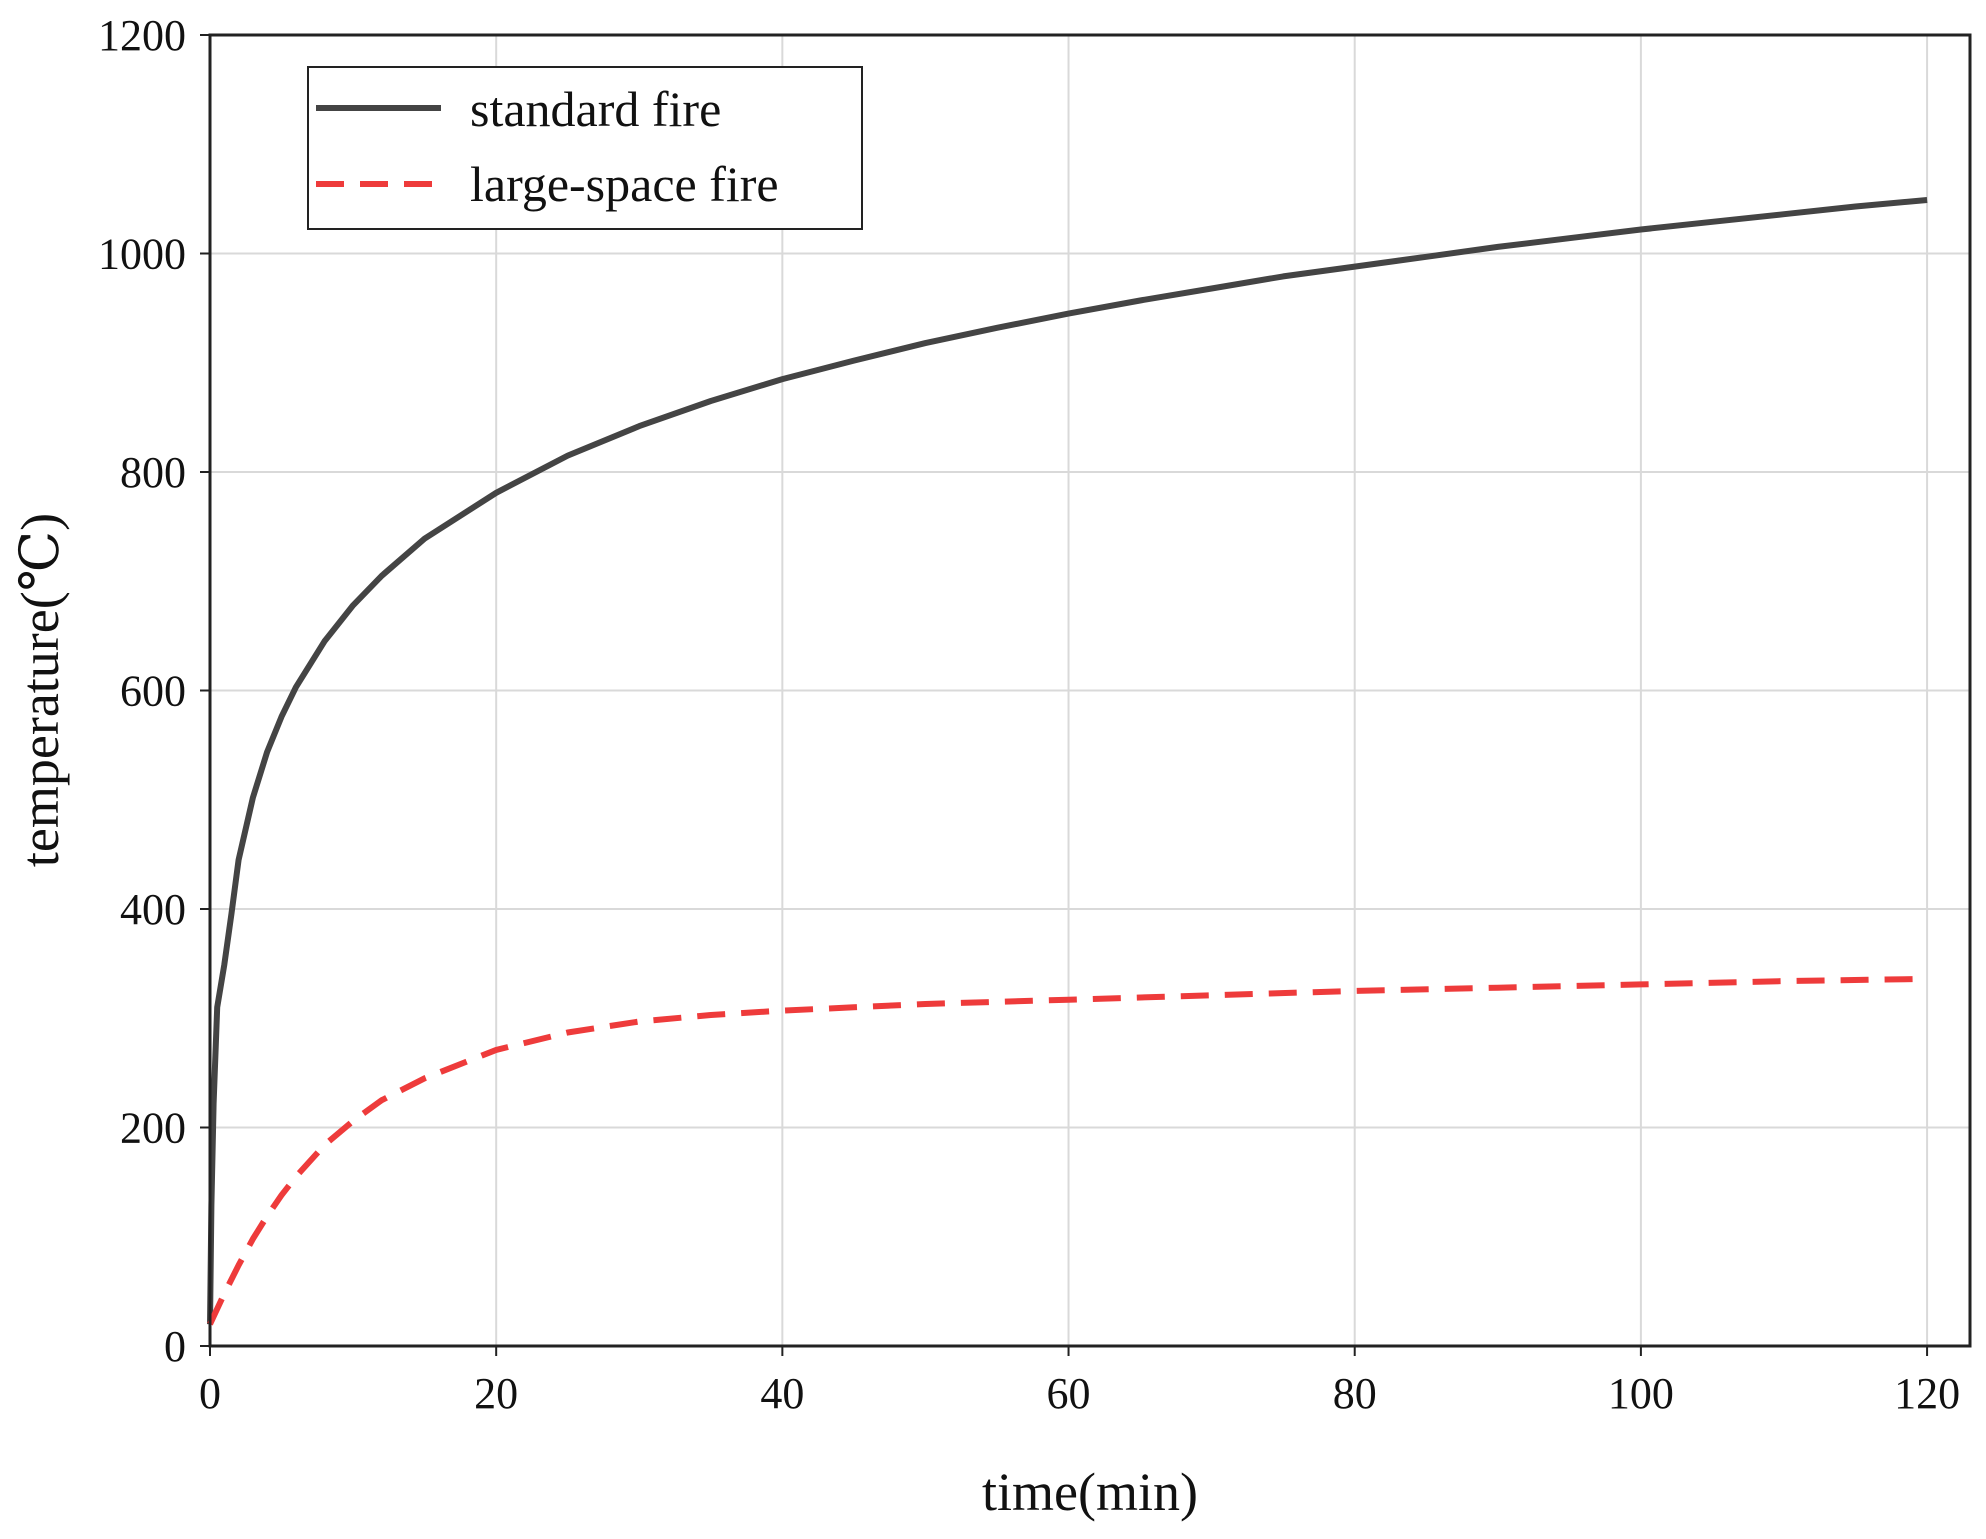 Image resolution: width=1986 pixels, height=1539 pixels. I want to click on legend-label-large-space-fire: large-space fire, so click(624, 184).